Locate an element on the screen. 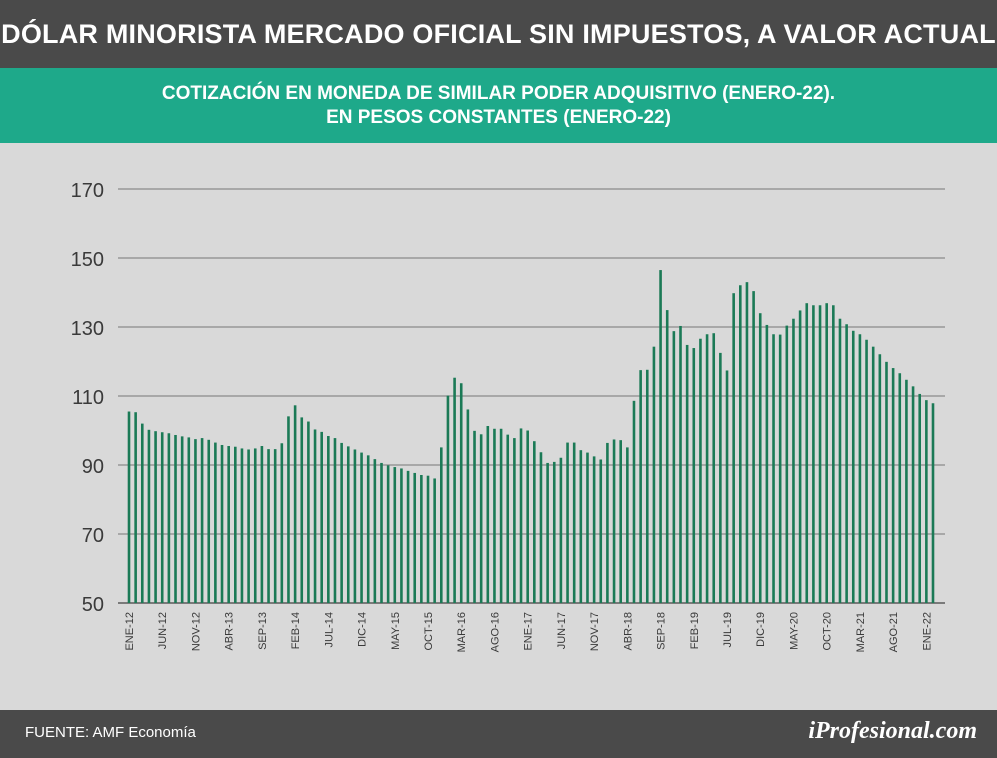  brand-logo: iProfesional.com is located at coordinates (892, 731).